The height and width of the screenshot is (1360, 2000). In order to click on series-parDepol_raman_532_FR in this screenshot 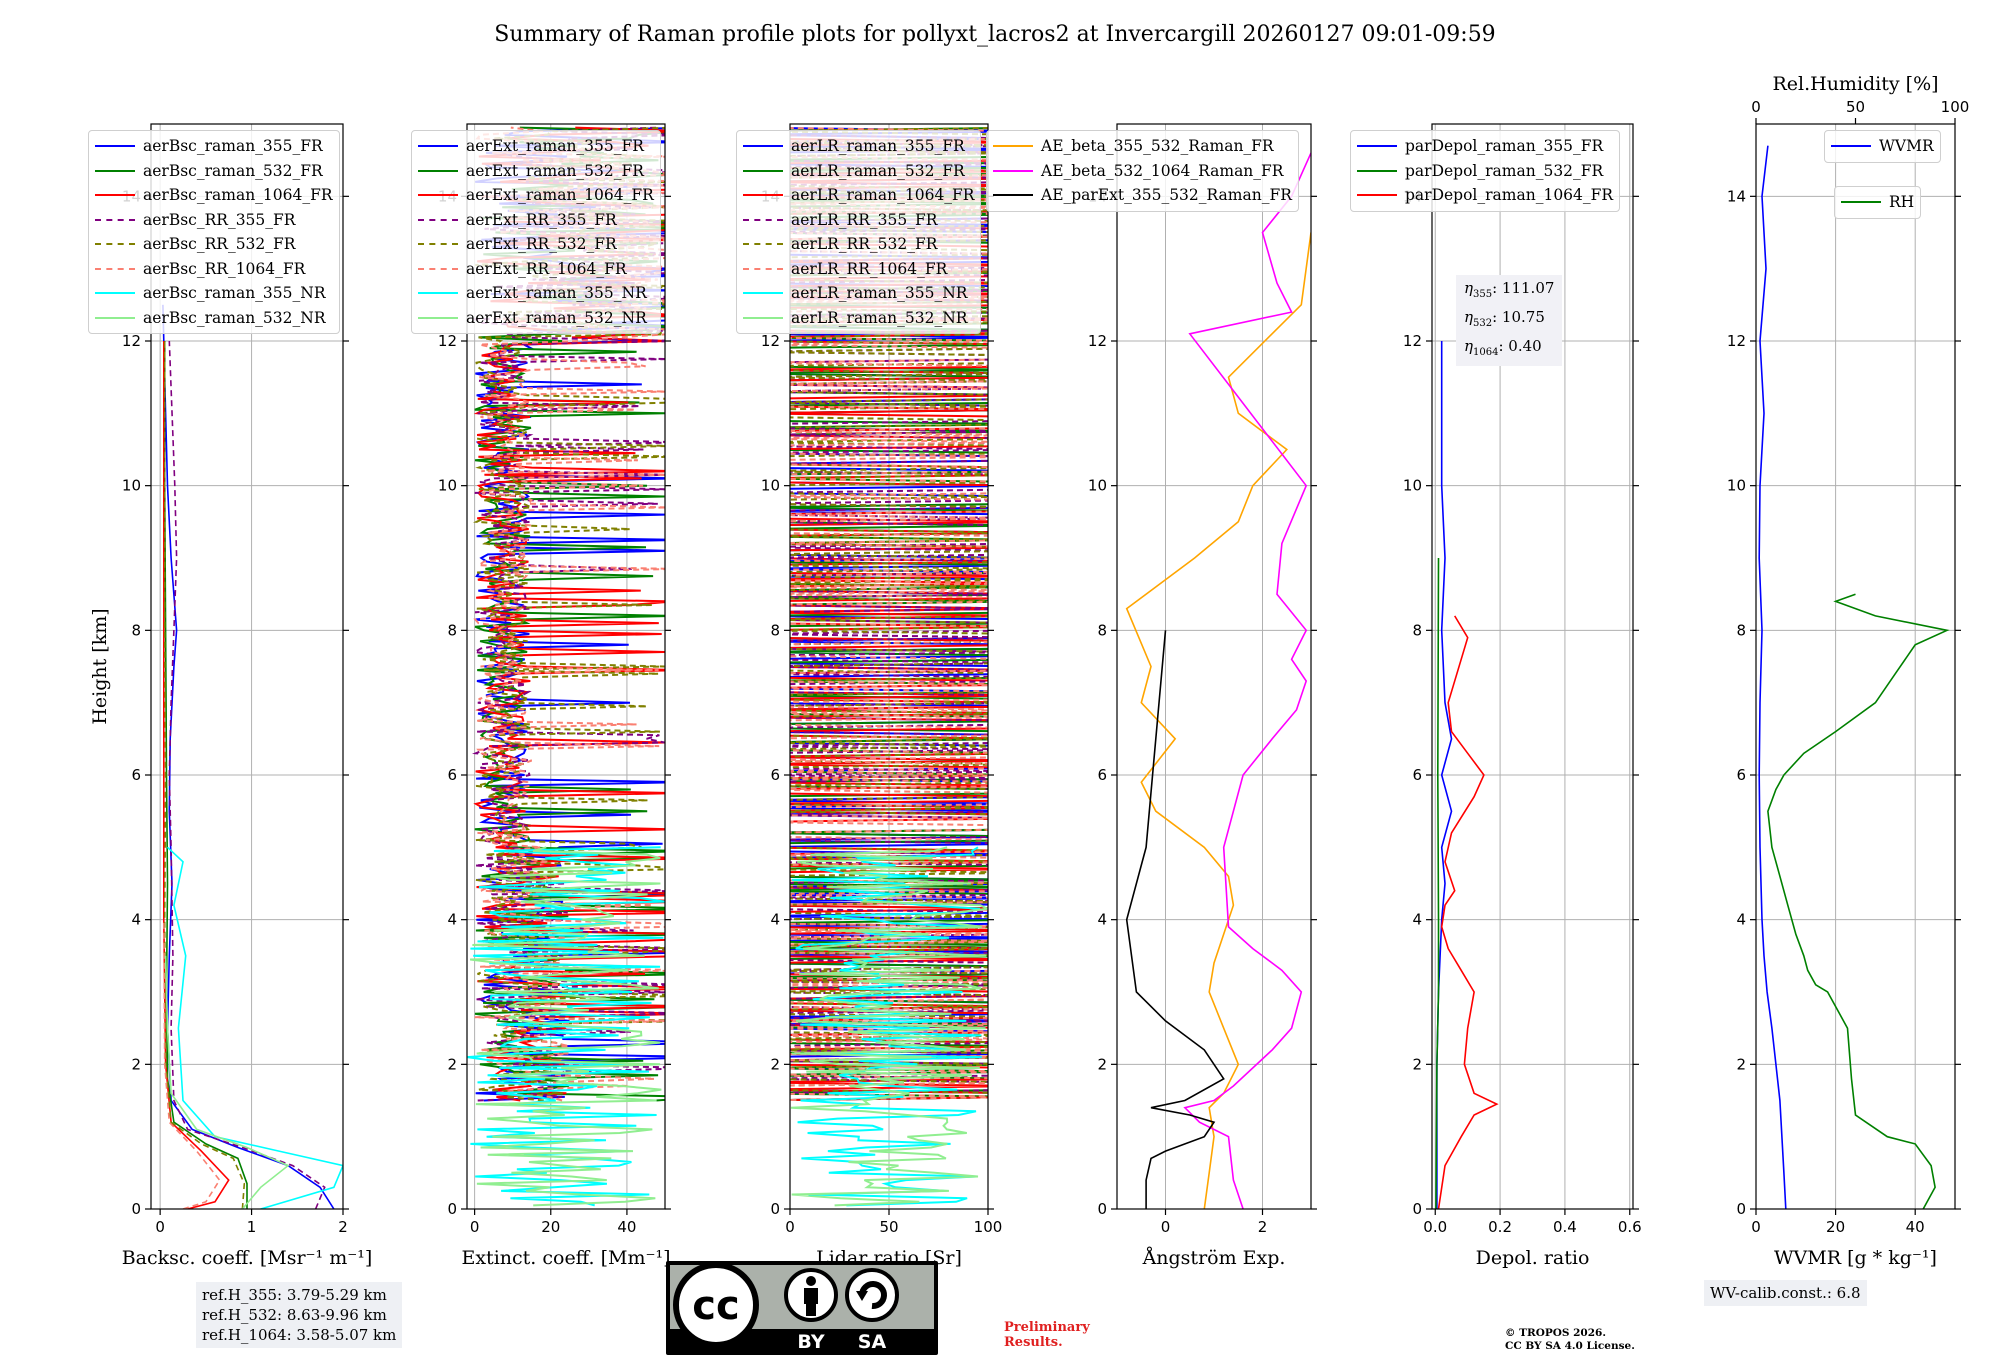, I will do `click(1437, 883)`.